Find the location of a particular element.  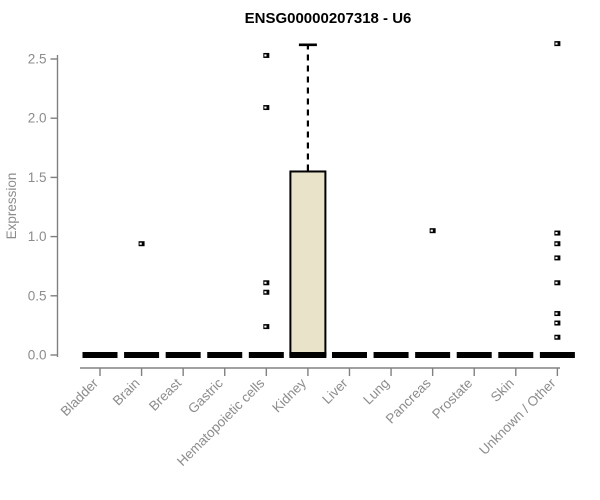

y-tick-label: 2.5 is located at coordinates (37, 59).